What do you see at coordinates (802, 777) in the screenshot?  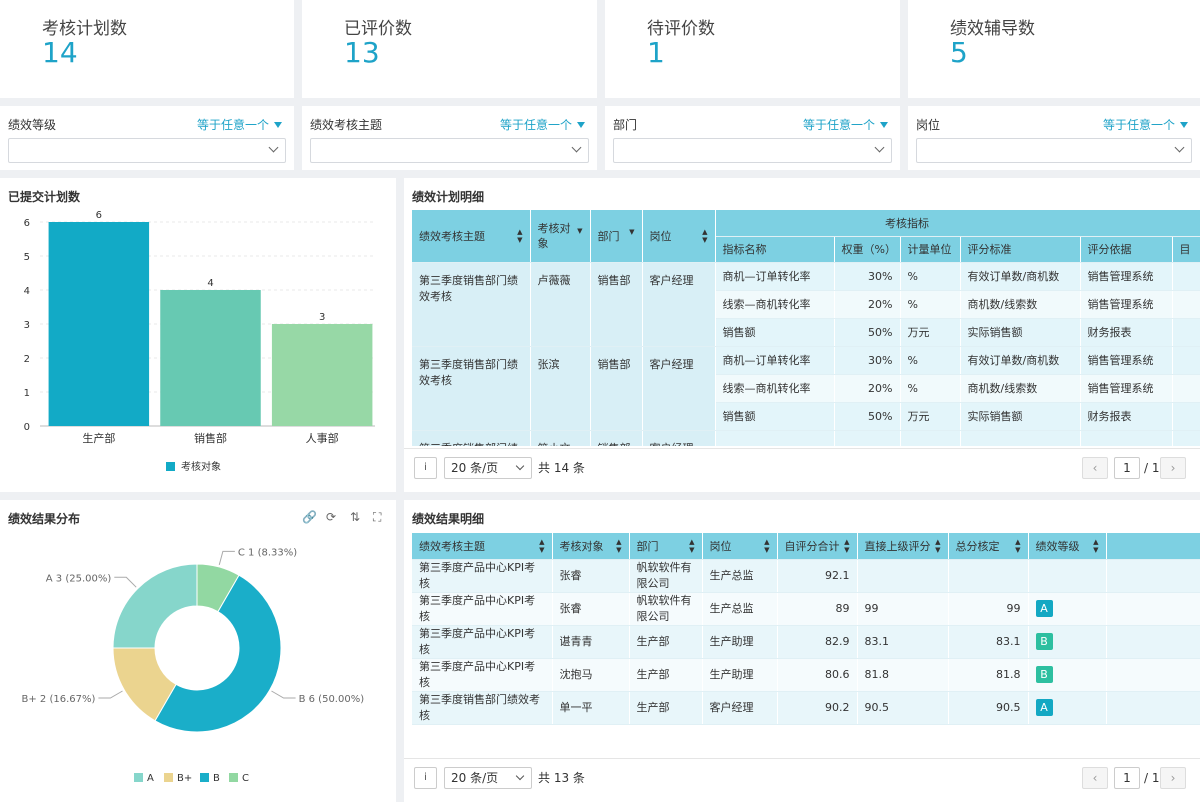 I see `pagination: i 20 条/页 共 13 条 ‹ 1 / 1 ›` at bounding box center [802, 777].